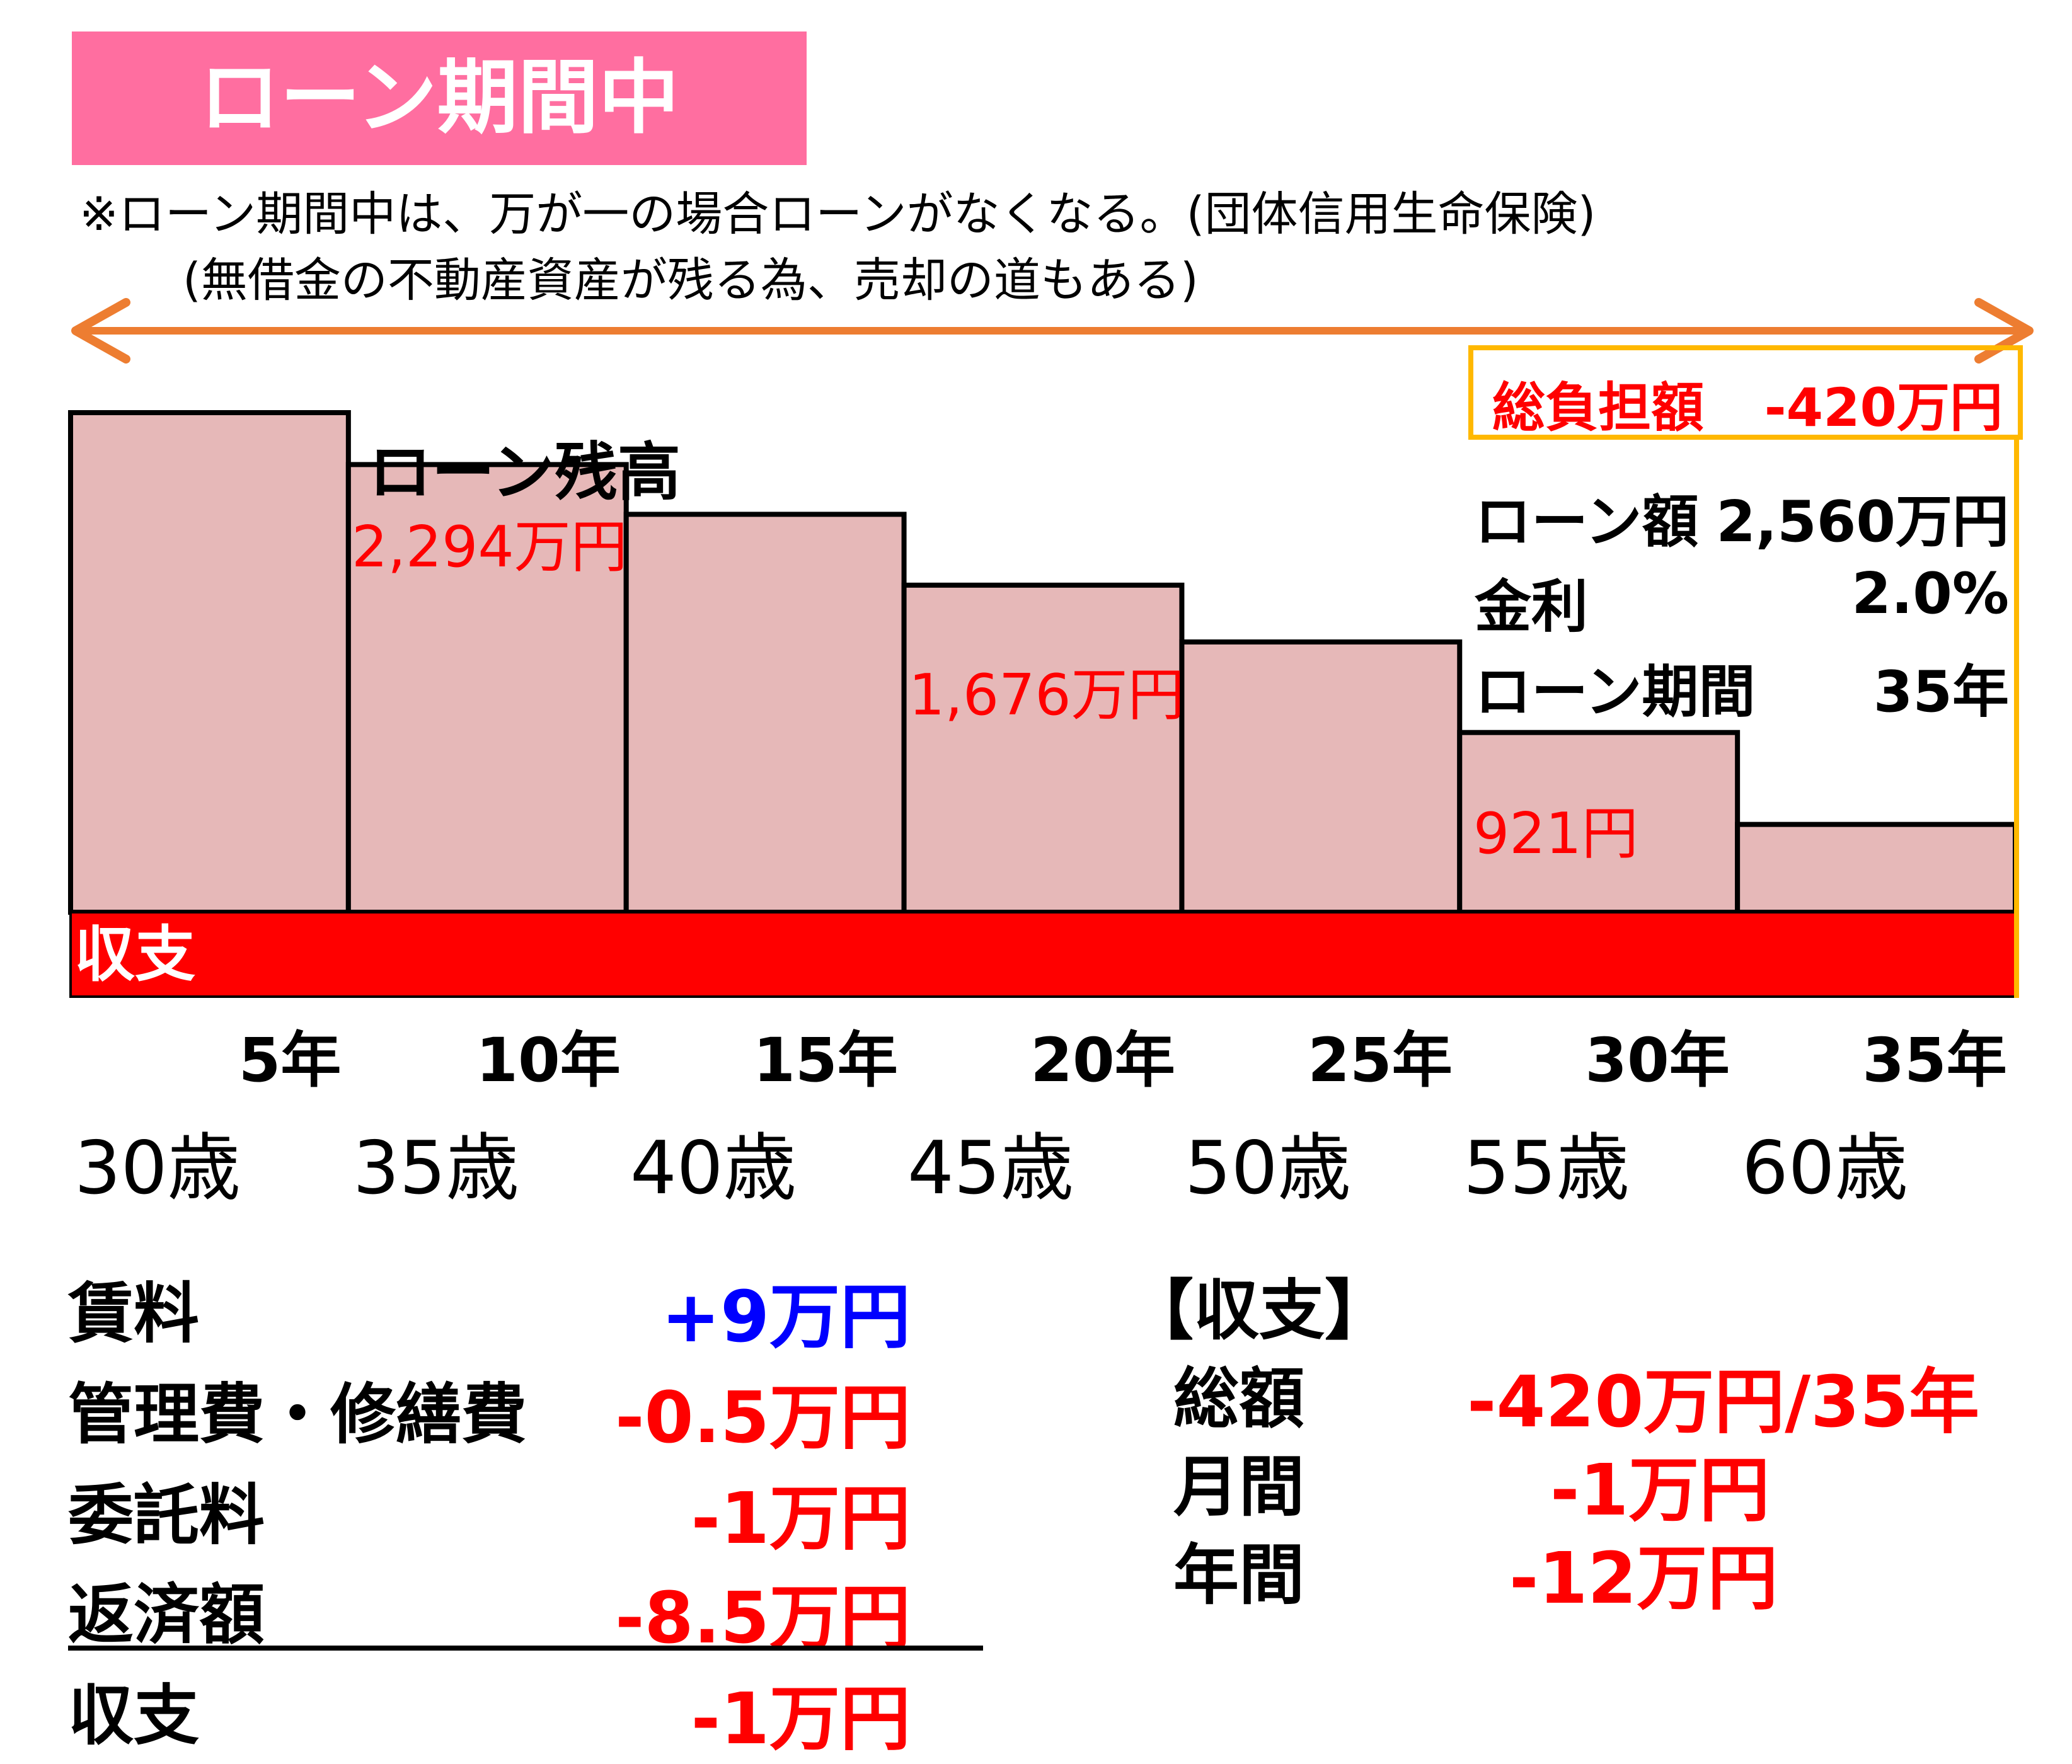 The width and height of the screenshot is (2072, 1764). Describe the element at coordinates (439, 98) in the screenshot. I see `page-title: ローン期間中` at that location.